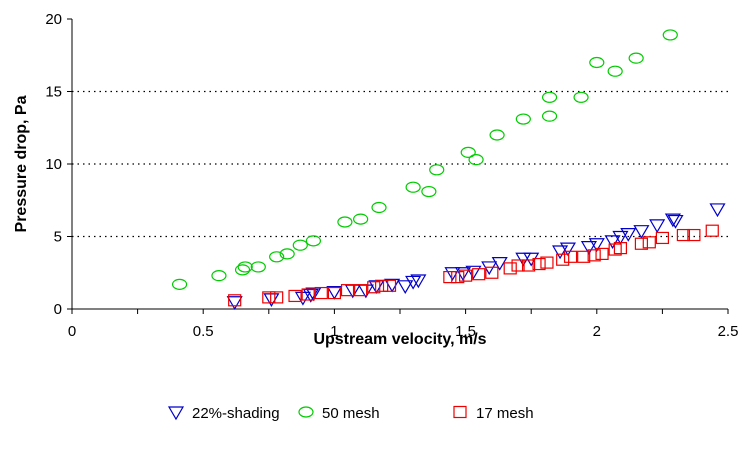  Describe the element at coordinates (465, 331) in the screenshot. I see `x-tick-label: 1.5` at that location.